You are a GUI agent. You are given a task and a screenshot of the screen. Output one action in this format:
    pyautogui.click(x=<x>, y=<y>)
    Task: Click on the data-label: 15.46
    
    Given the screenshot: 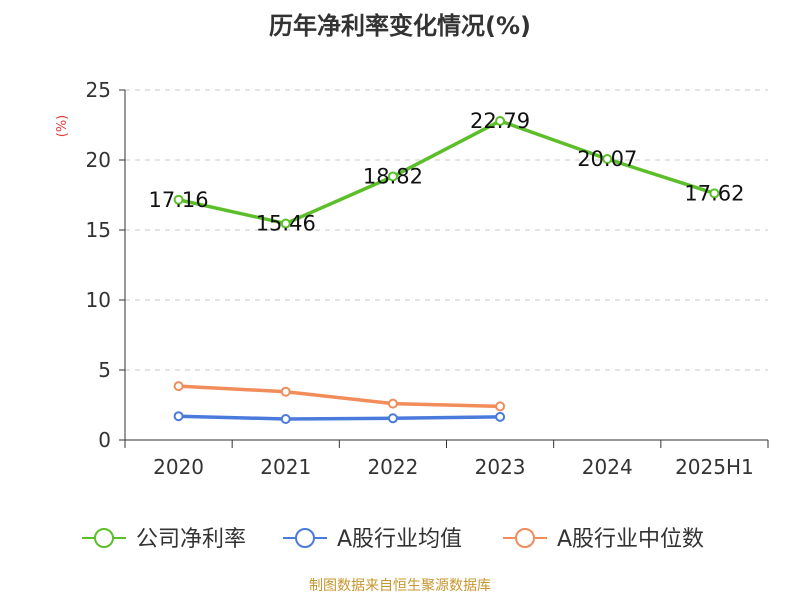 What is the action you would take?
    pyautogui.click(x=286, y=224)
    